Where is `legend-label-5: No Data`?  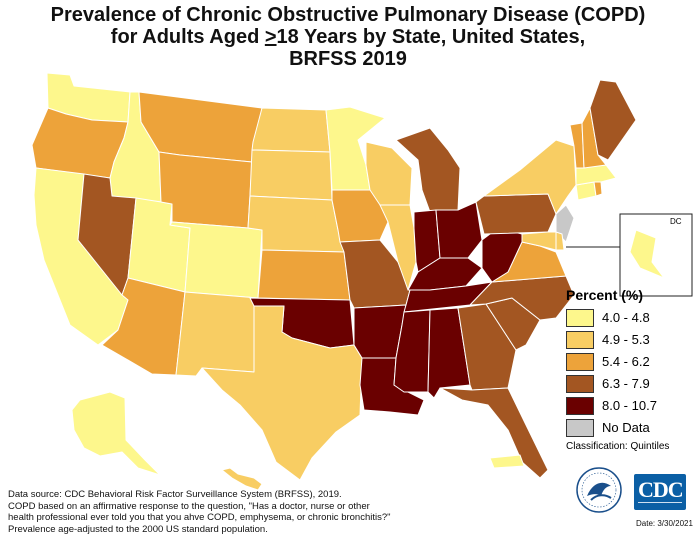 legend-label-5: No Data is located at coordinates (626, 427).